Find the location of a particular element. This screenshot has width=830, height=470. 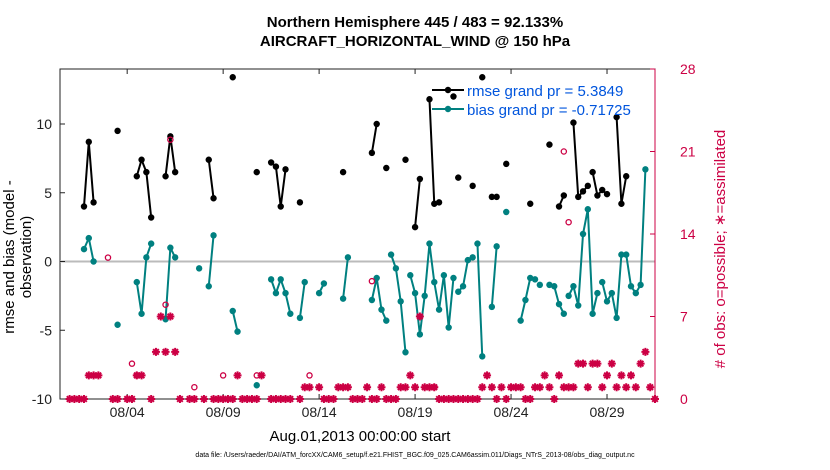

x-tick-label: 08/14 is located at coordinates (319, 412).